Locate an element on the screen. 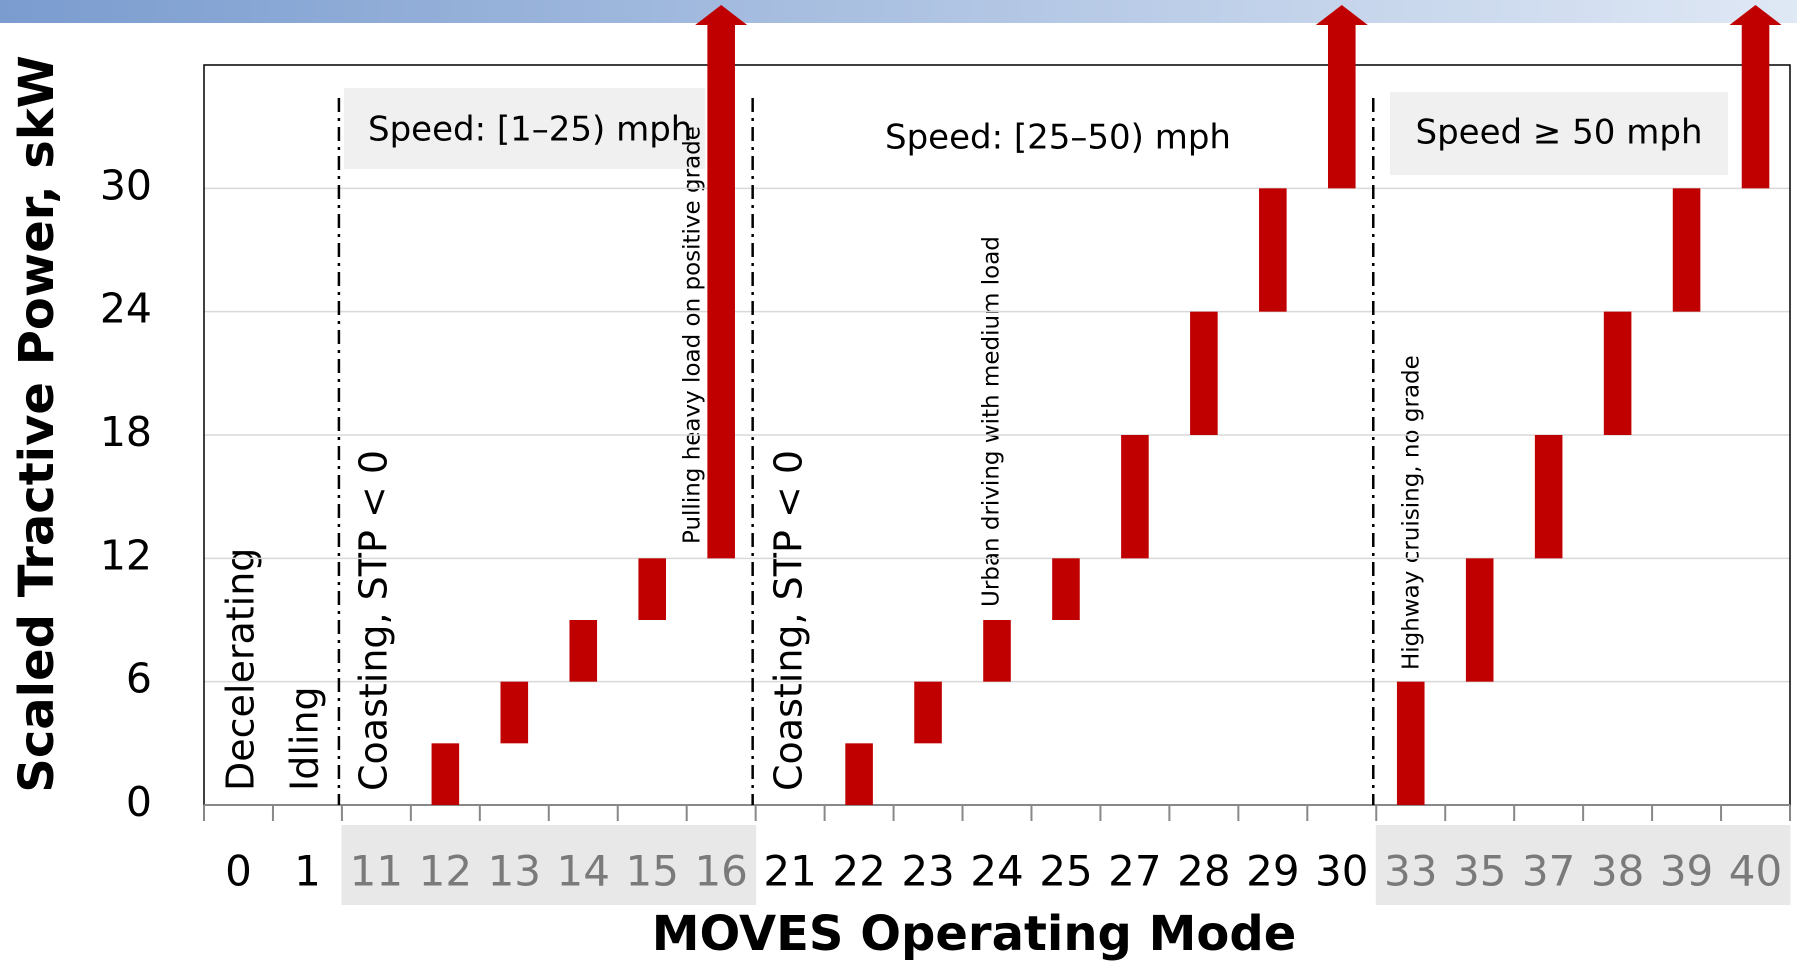 The image size is (1797, 967). y-tick-label: 24 is located at coordinates (126, 309).